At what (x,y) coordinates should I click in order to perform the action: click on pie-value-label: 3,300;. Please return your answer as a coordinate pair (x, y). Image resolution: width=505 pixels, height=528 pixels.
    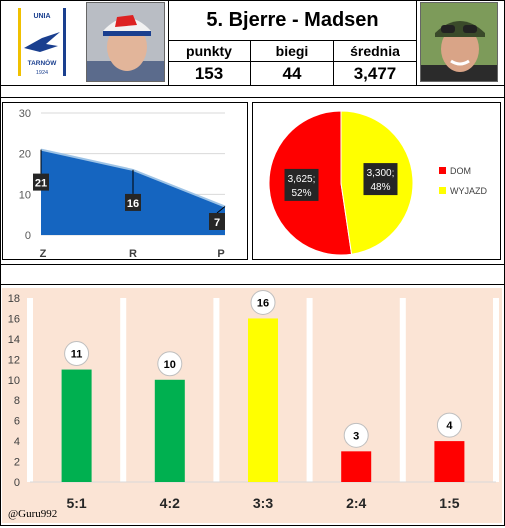
    Looking at the image, I should click on (381, 173).